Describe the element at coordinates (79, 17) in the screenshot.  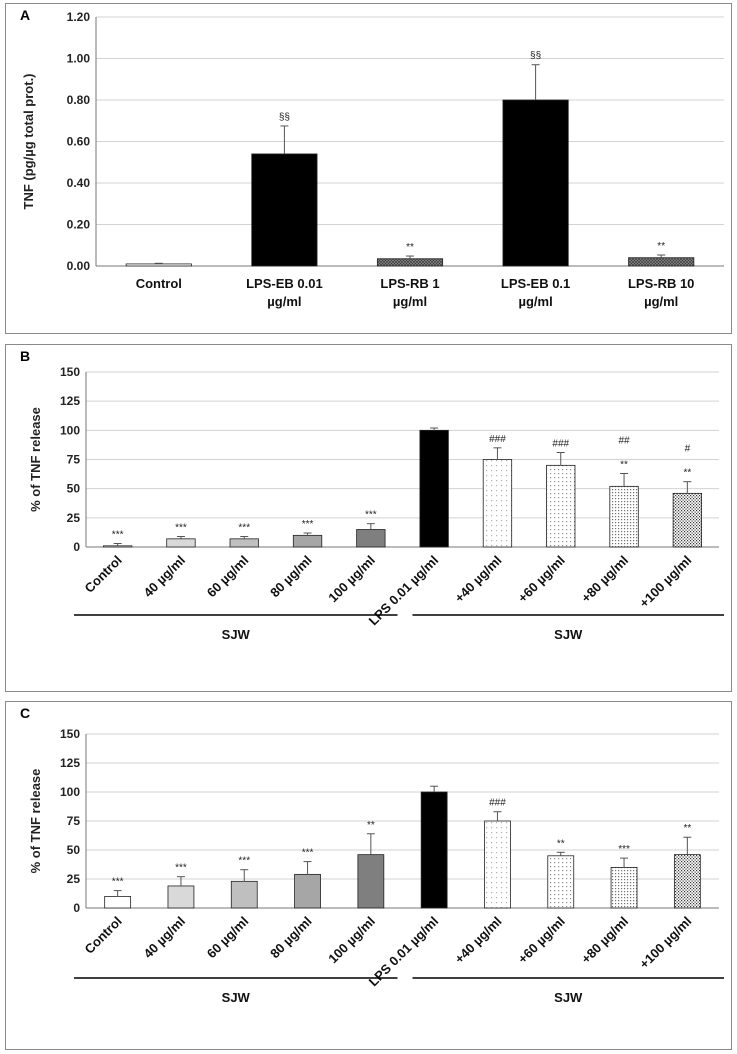
I see `y-tick-label: 1.20` at that location.